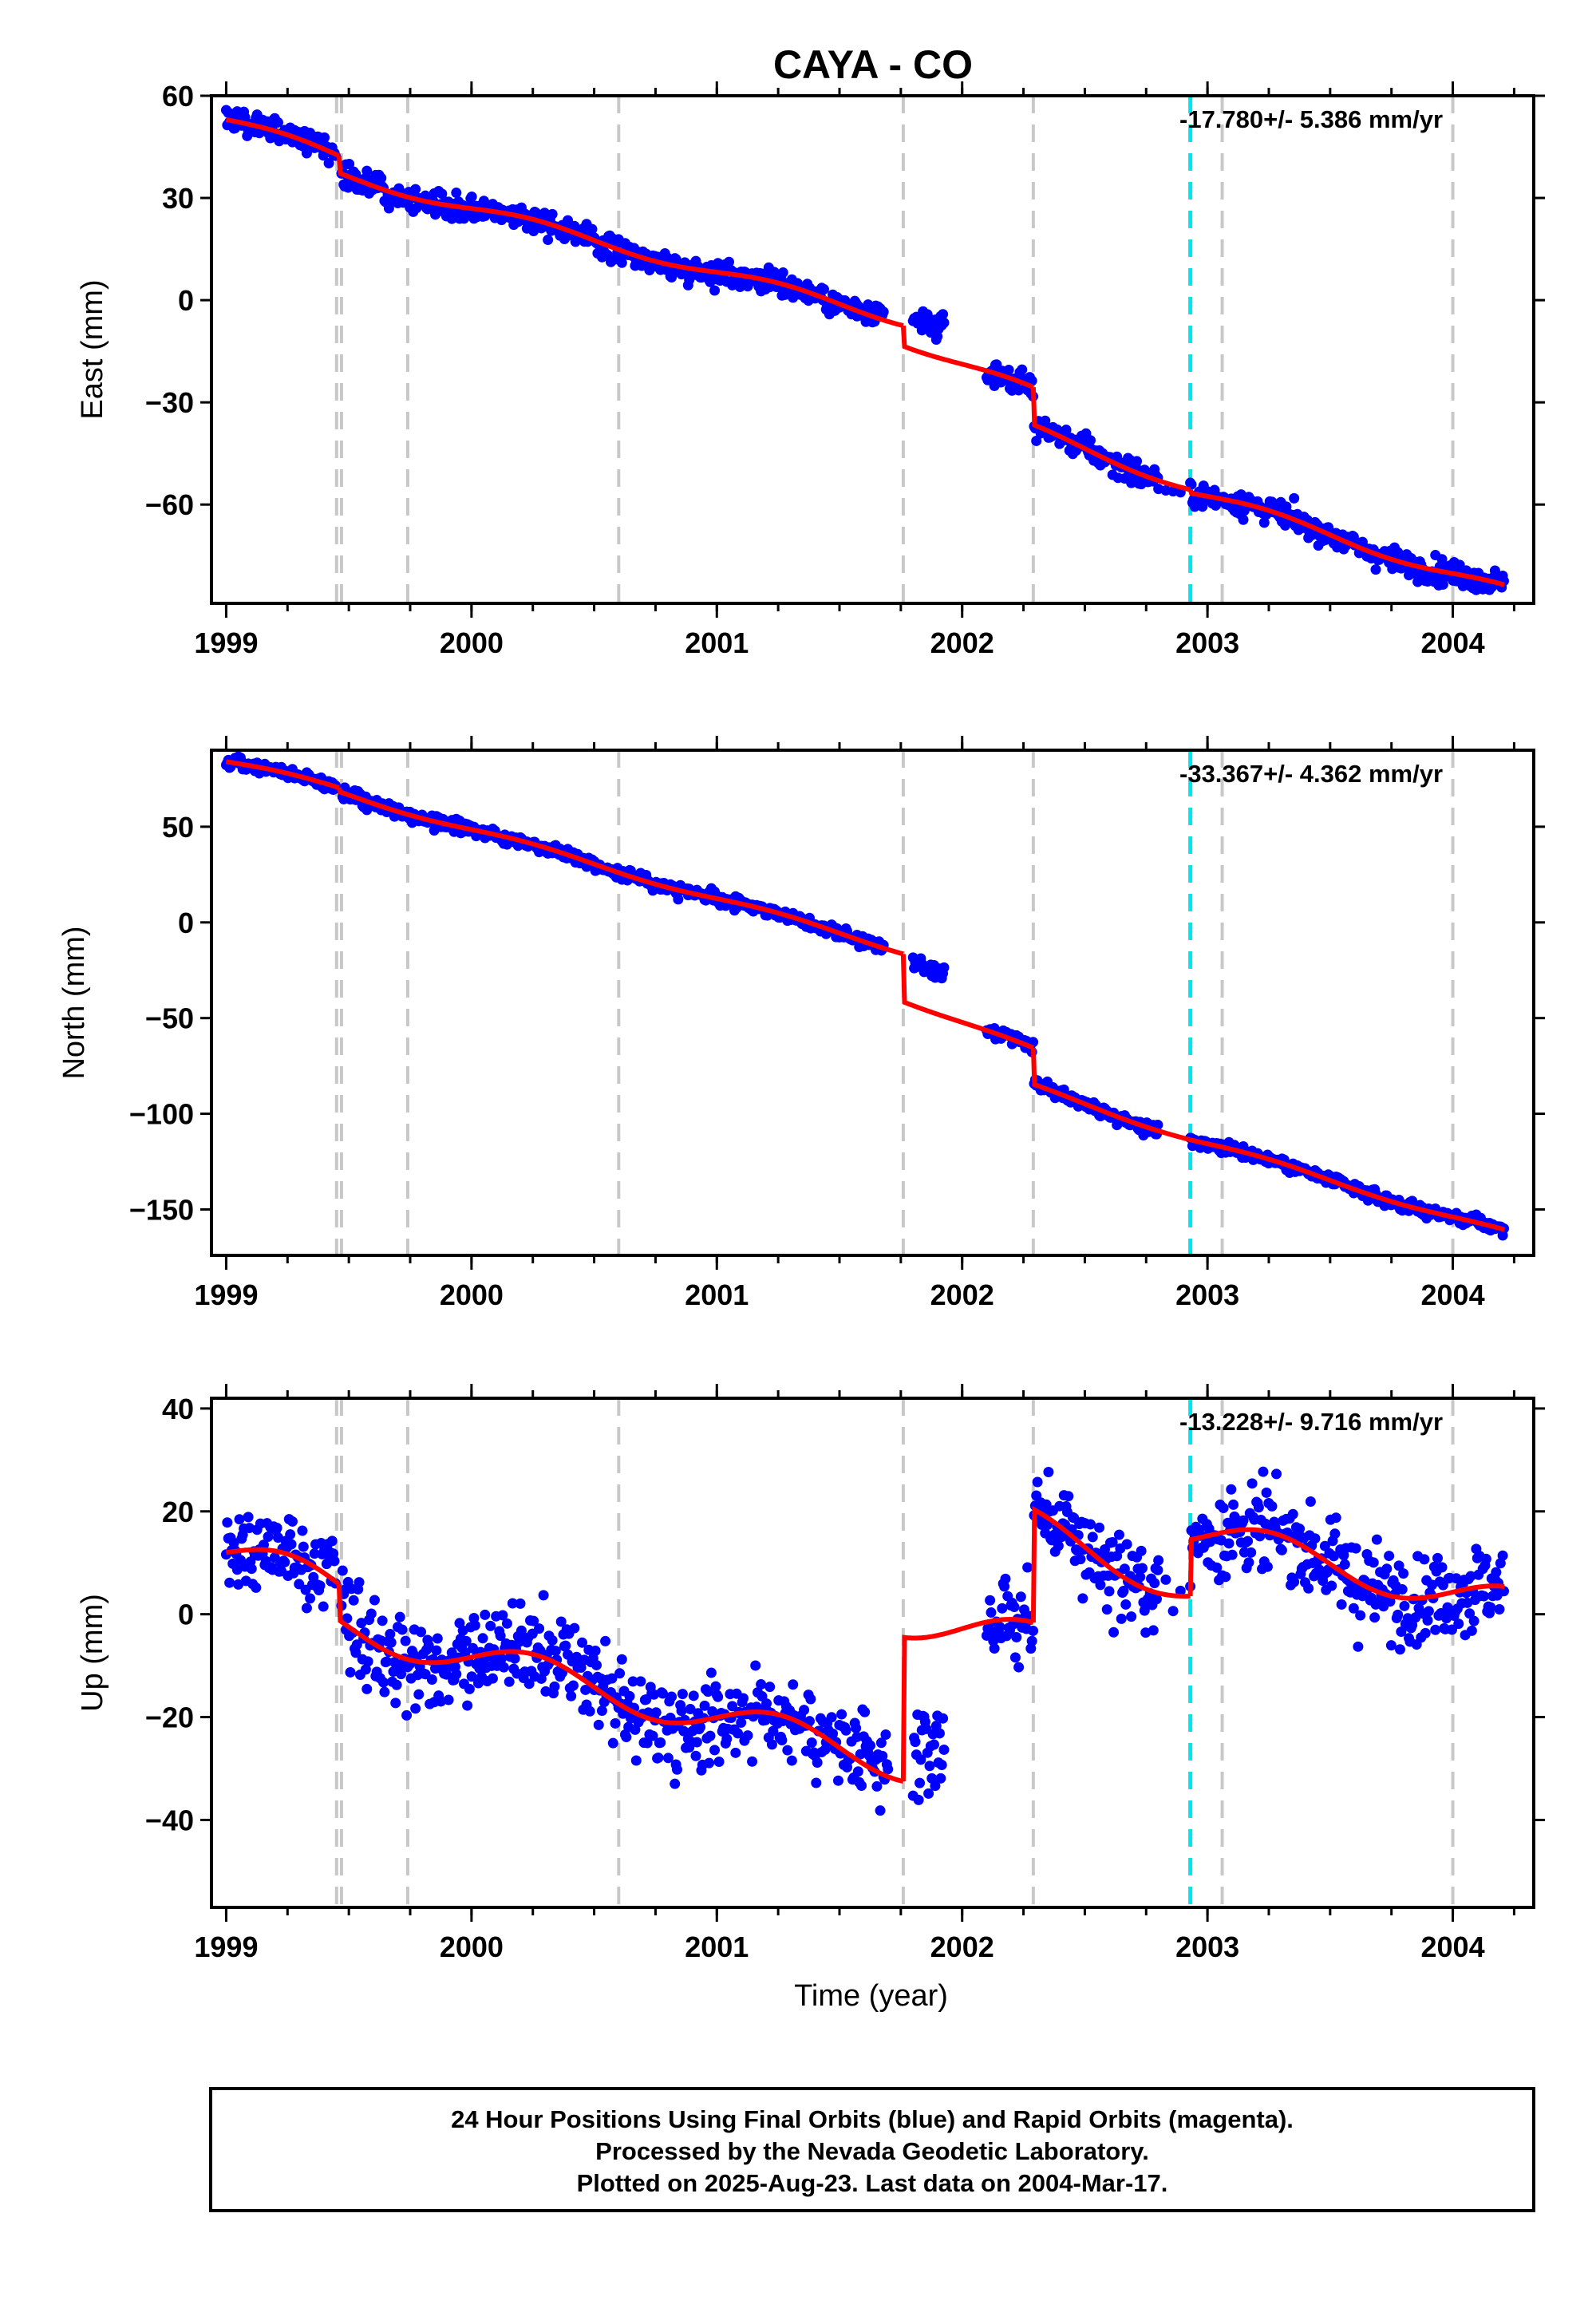  I want to click on x-tick-label-2: 2001, so click(717, 1295).